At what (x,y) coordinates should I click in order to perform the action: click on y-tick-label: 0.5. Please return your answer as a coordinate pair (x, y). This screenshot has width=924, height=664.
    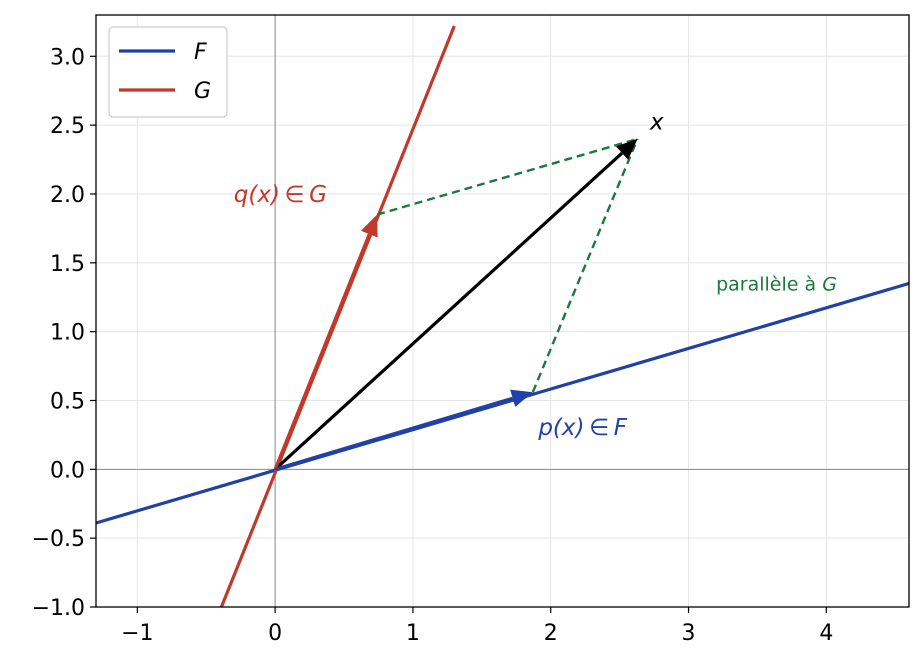
    Looking at the image, I should click on (67, 401).